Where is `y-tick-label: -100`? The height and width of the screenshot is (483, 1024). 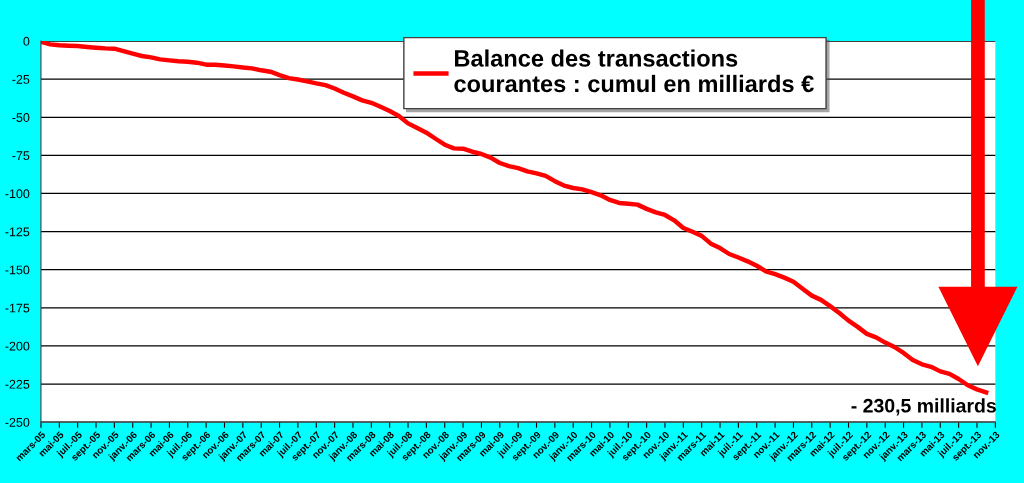 y-tick-label: -100 is located at coordinates (17, 194).